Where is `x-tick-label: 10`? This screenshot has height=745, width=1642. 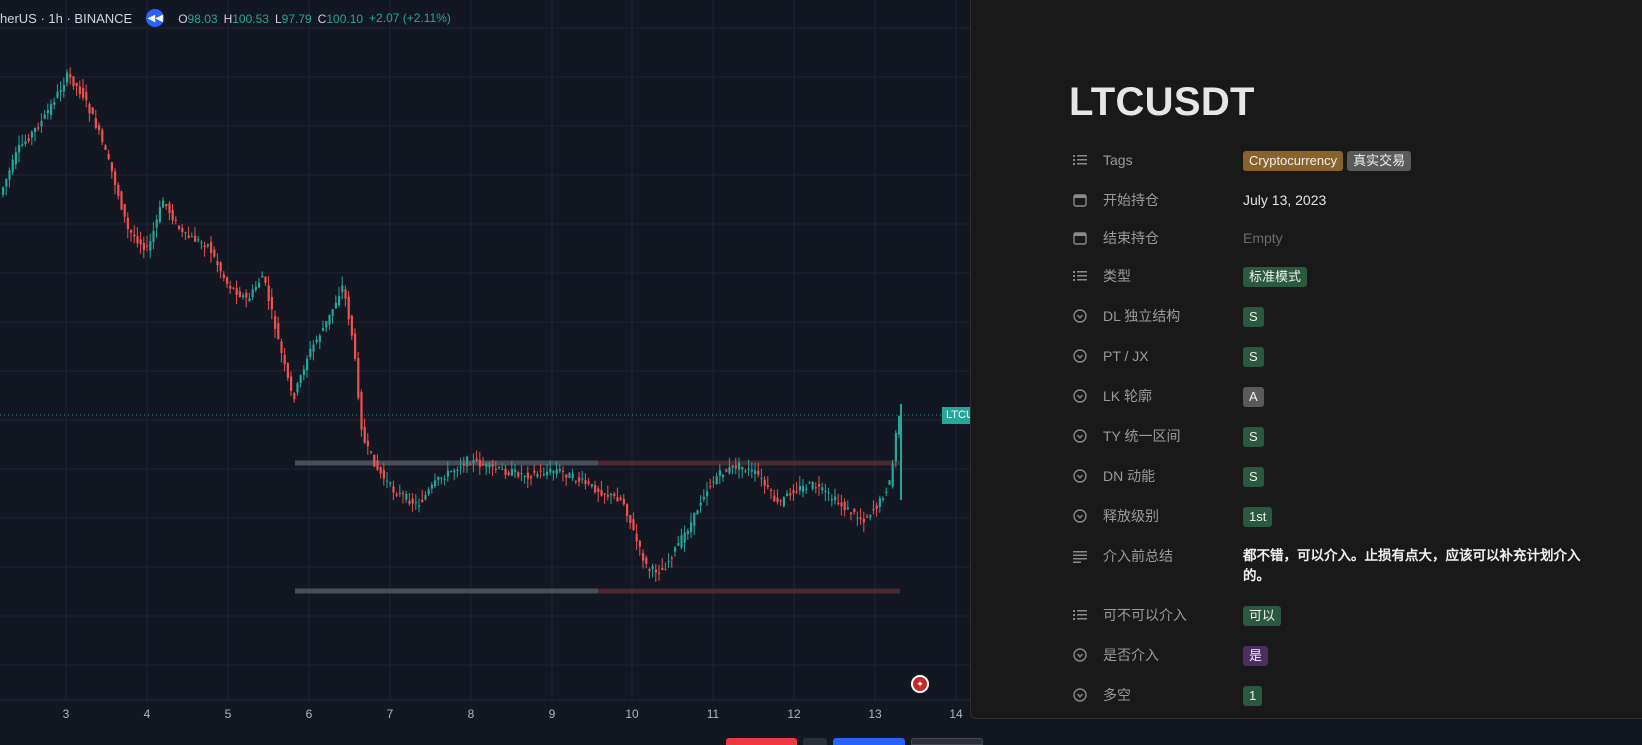 x-tick-label: 10 is located at coordinates (632, 714).